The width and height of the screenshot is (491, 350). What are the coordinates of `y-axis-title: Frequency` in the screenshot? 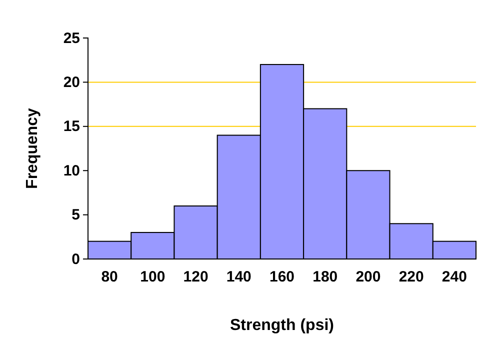 It's located at (32, 148).